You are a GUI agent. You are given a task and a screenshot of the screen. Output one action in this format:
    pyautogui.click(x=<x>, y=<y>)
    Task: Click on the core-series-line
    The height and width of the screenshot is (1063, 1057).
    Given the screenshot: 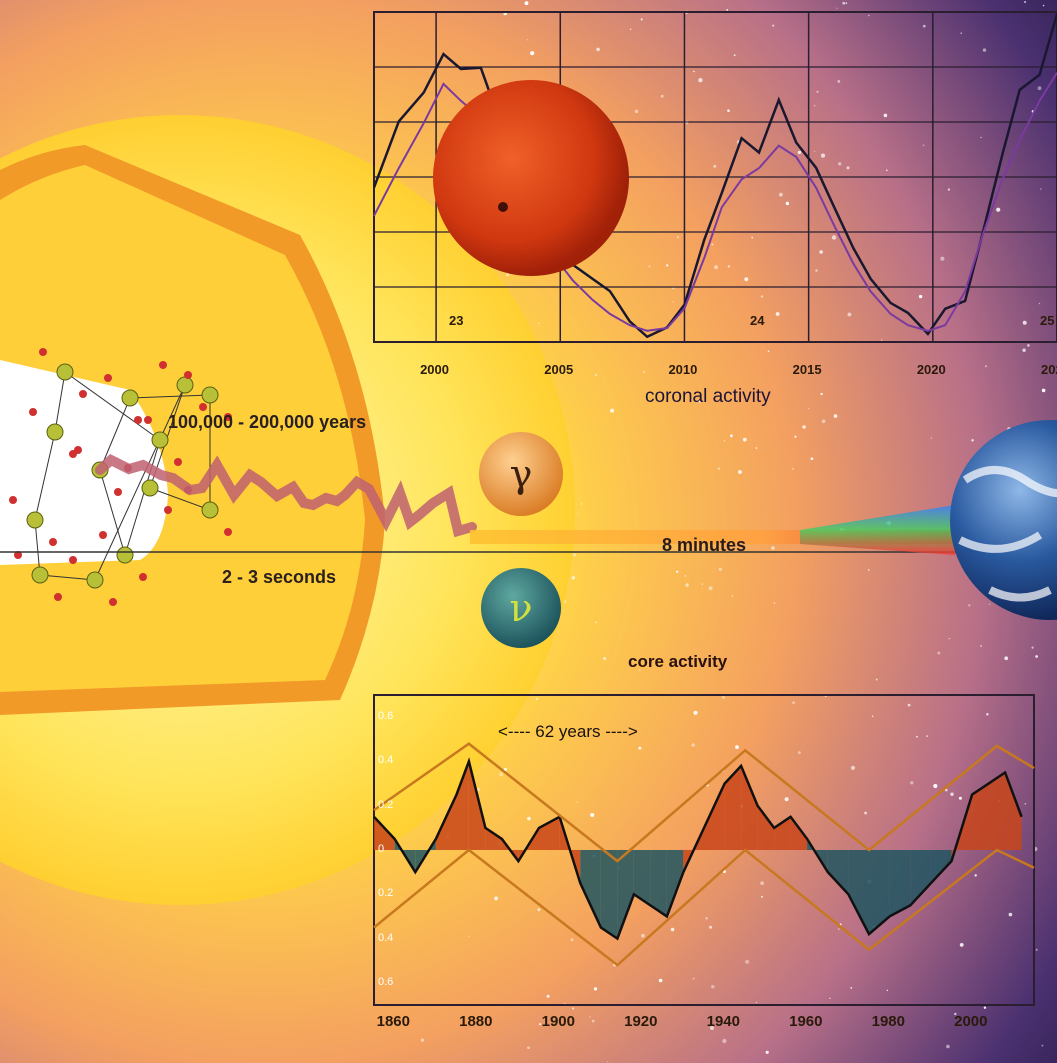 What is the action you would take?
    pyautogui.click(x=698, y=849)
    